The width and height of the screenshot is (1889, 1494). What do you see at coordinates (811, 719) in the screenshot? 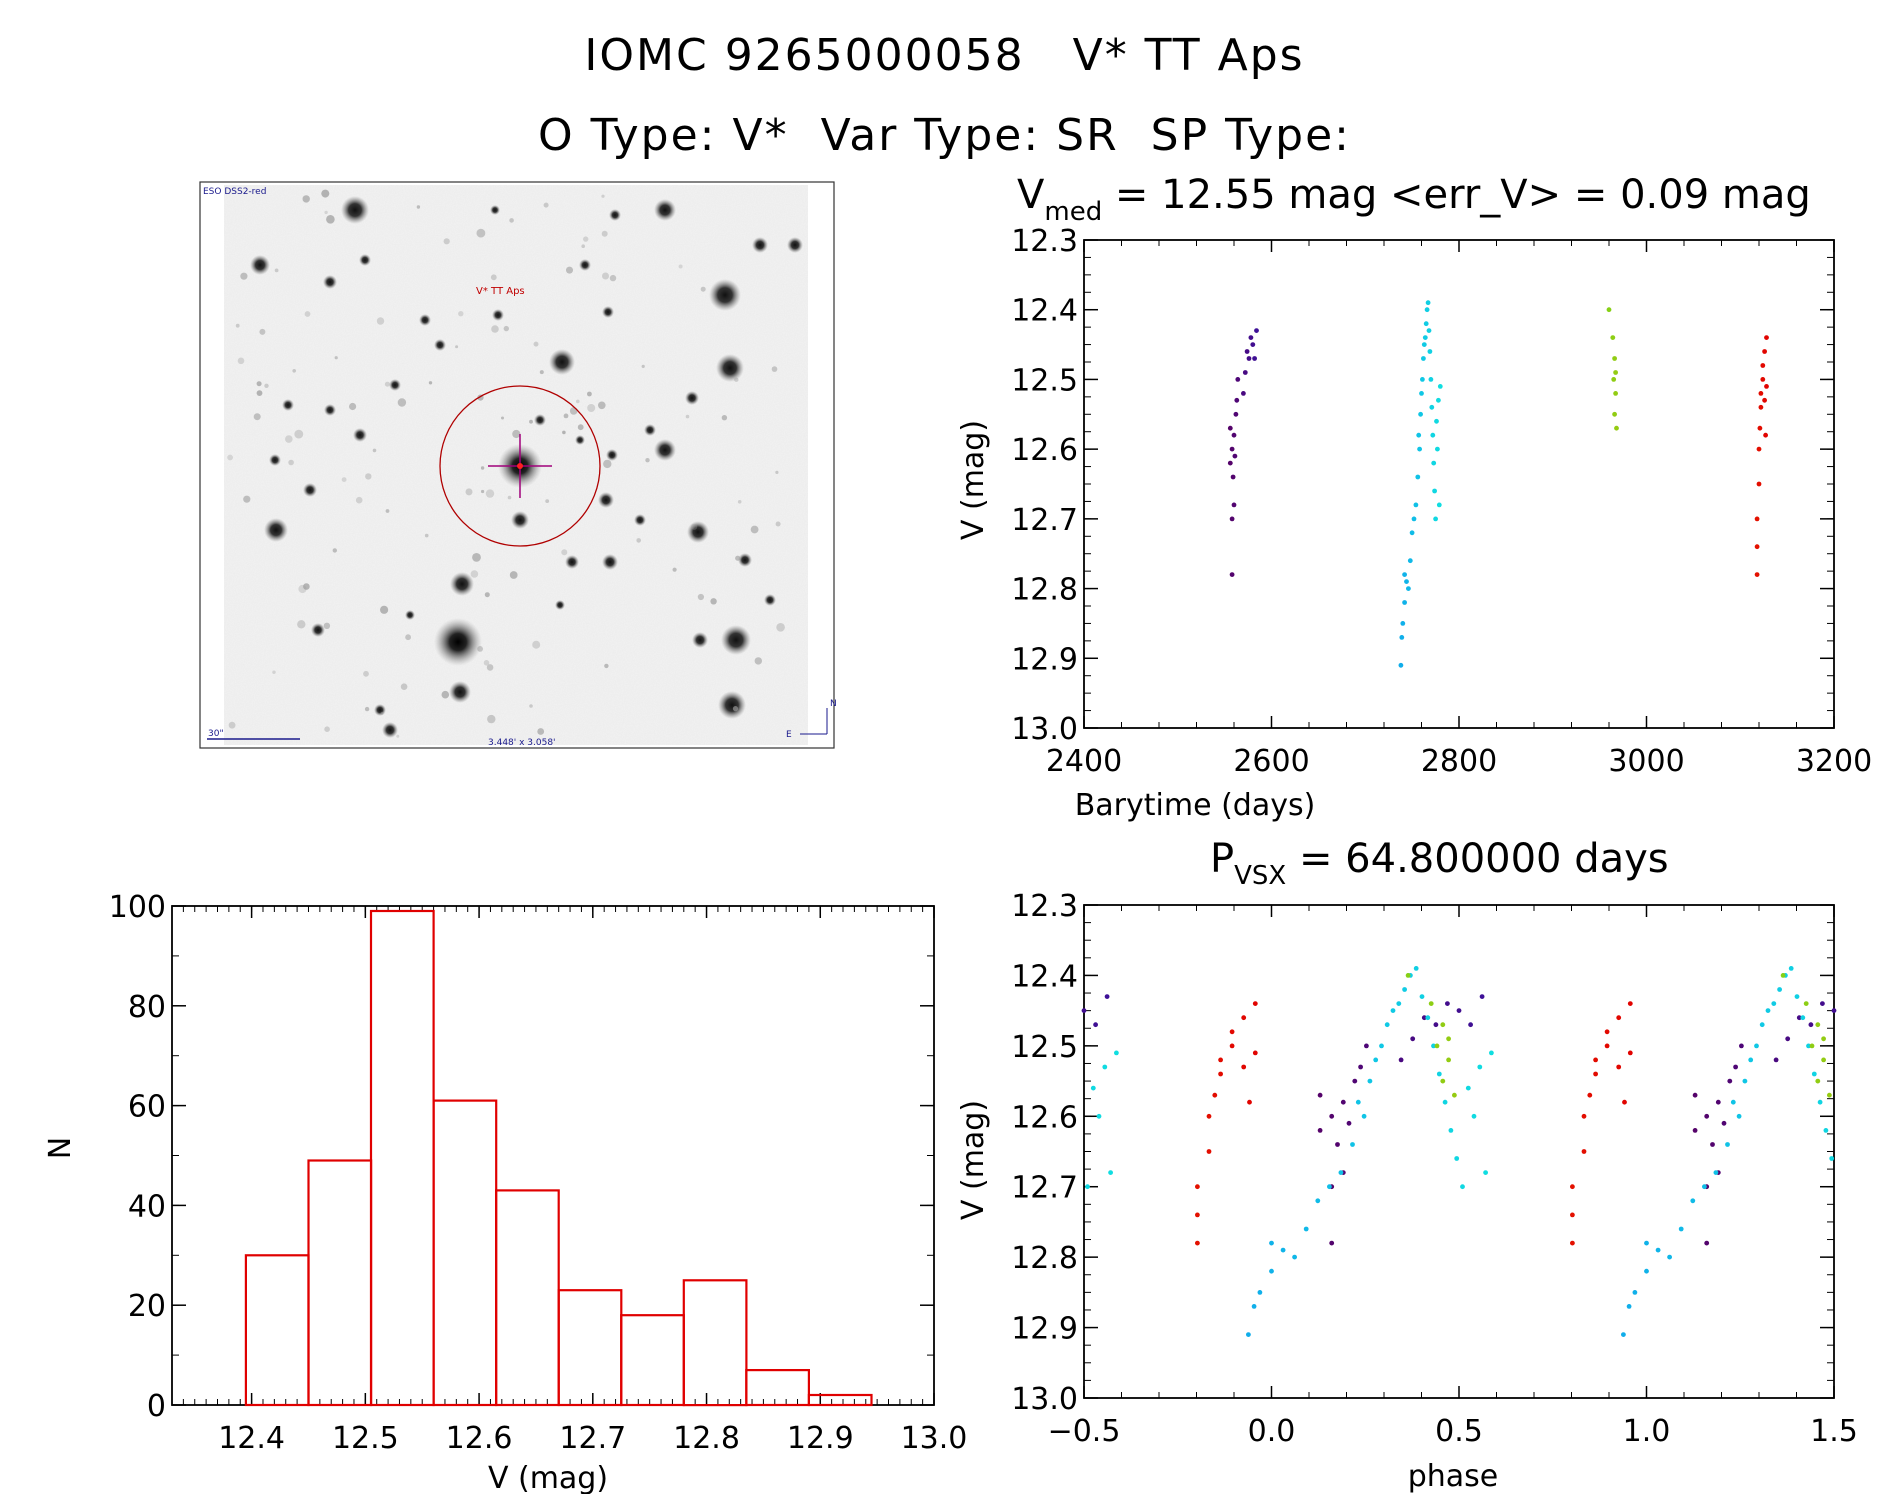
I see `compass: N E` at bounding box center [811, 719].